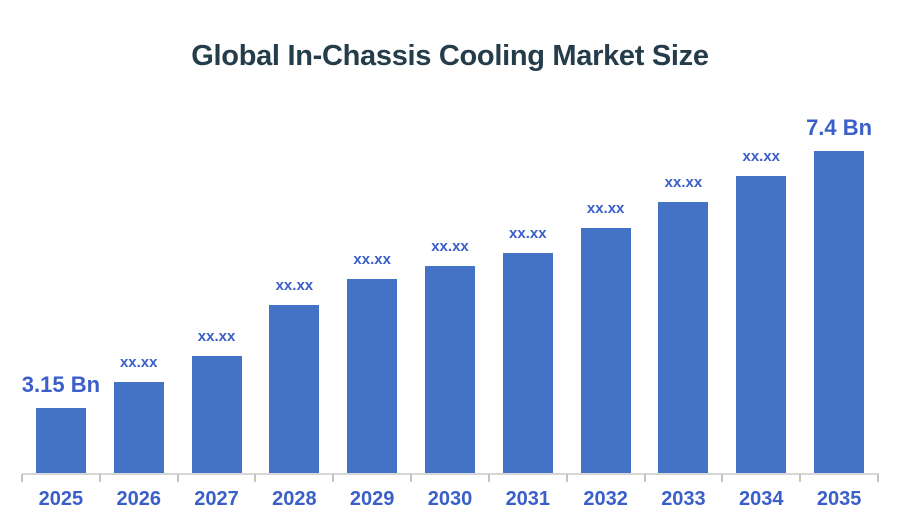  Describe the element at coordinates (839, 127) in the screenshot. I see `bar-value-label-2035: 7.4 Bn` at that location.